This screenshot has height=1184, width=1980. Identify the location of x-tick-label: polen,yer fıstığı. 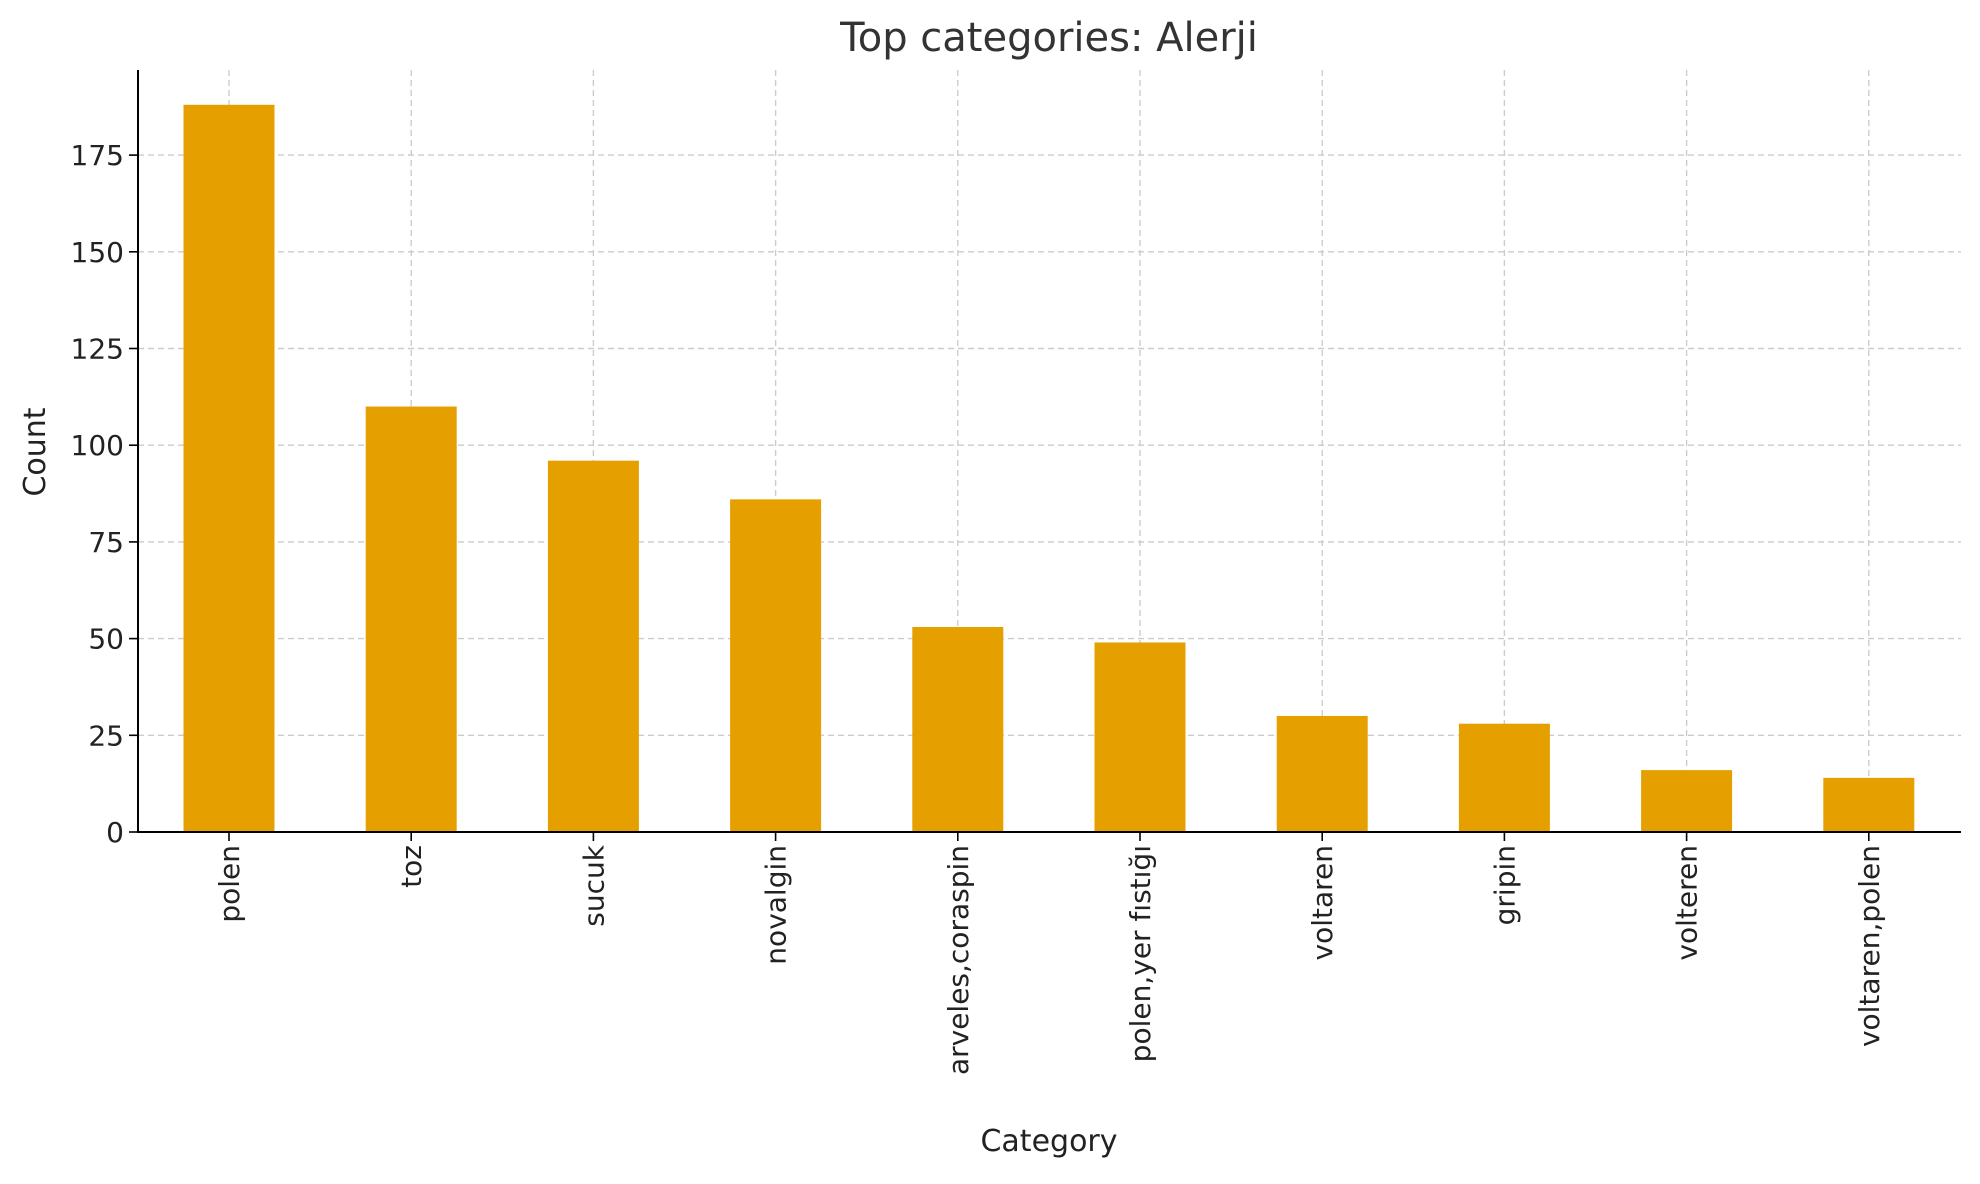
(1140, 953).